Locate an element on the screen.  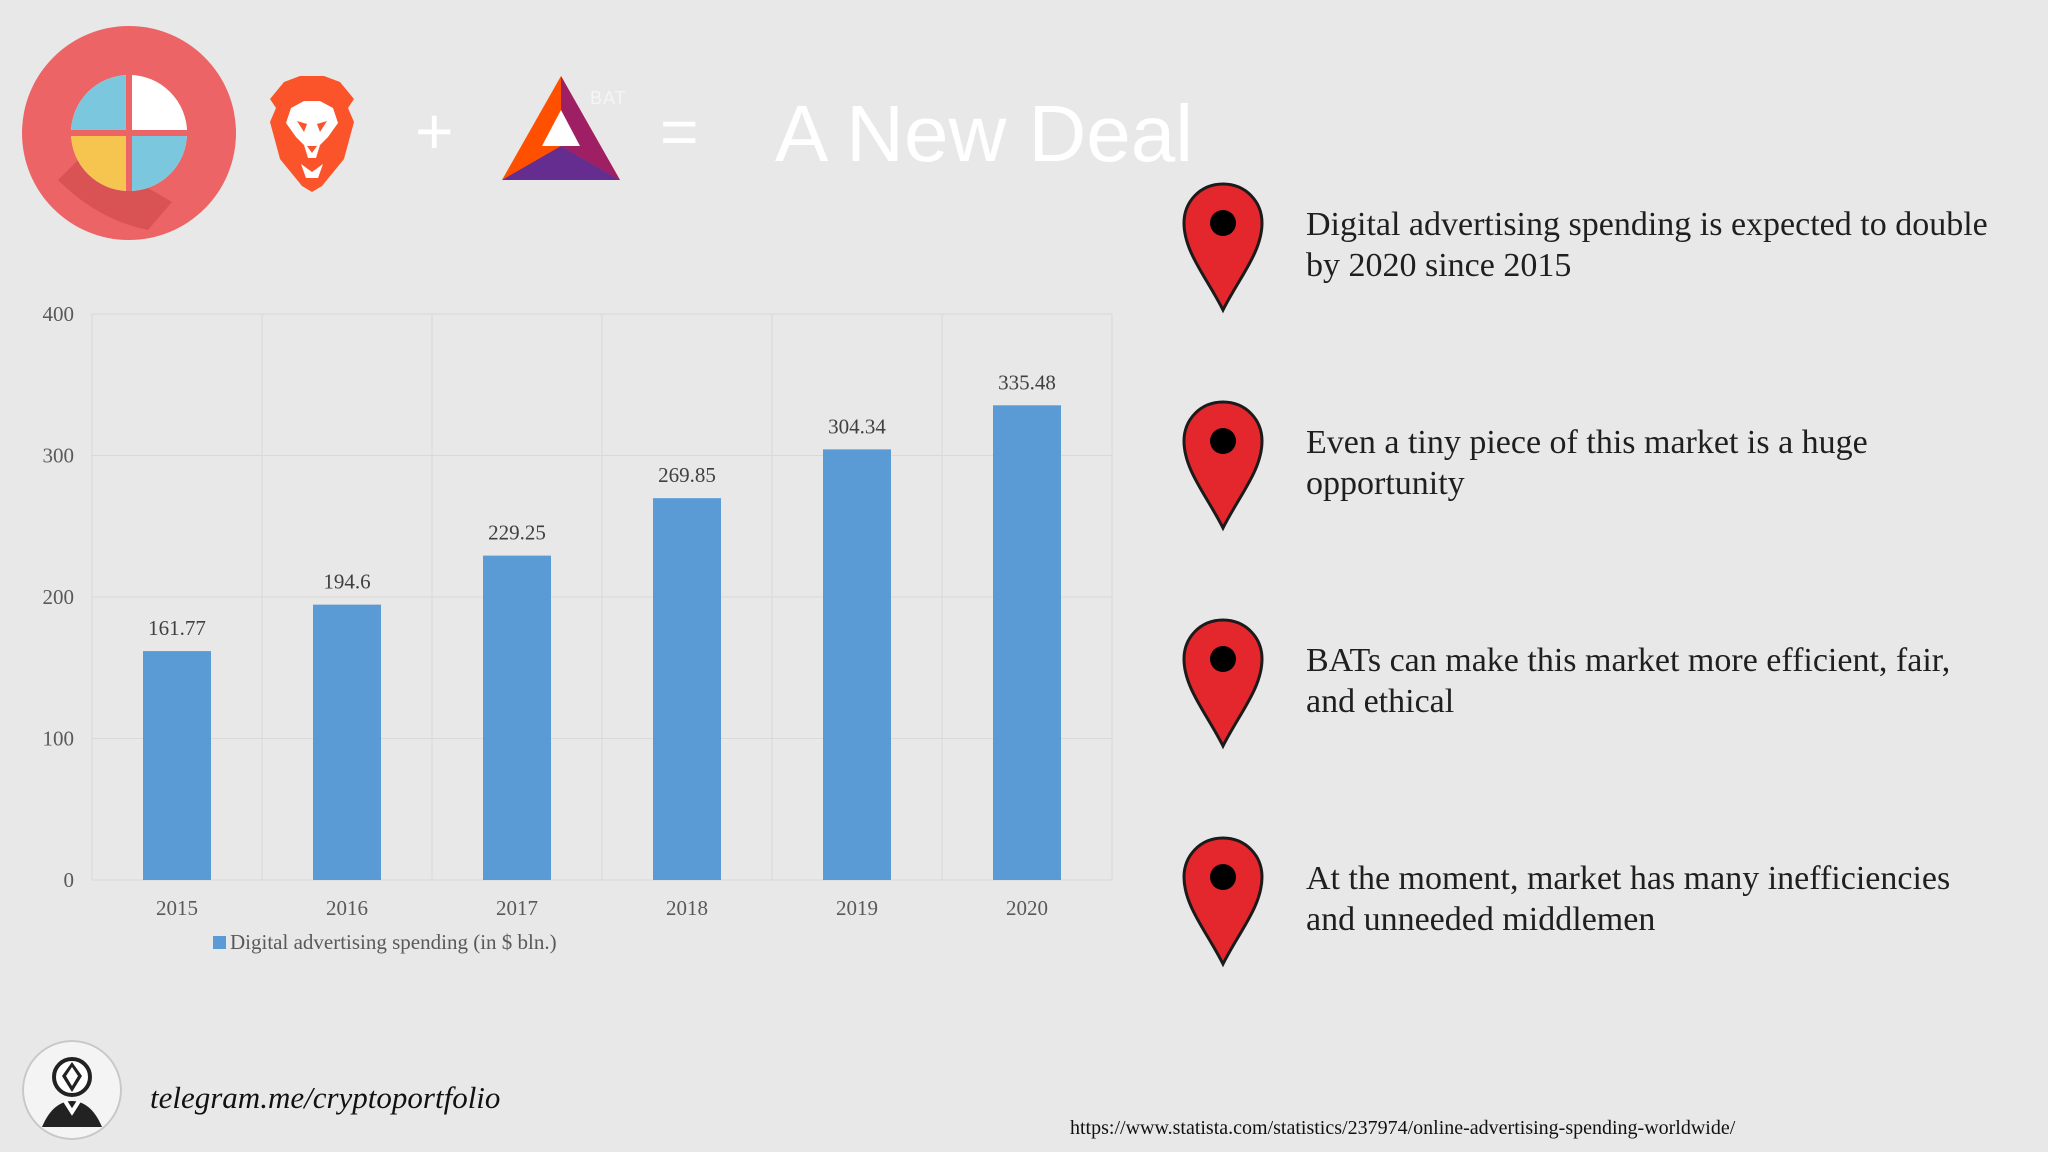
data-label: 304.34 is located at coordinates (857, 426).